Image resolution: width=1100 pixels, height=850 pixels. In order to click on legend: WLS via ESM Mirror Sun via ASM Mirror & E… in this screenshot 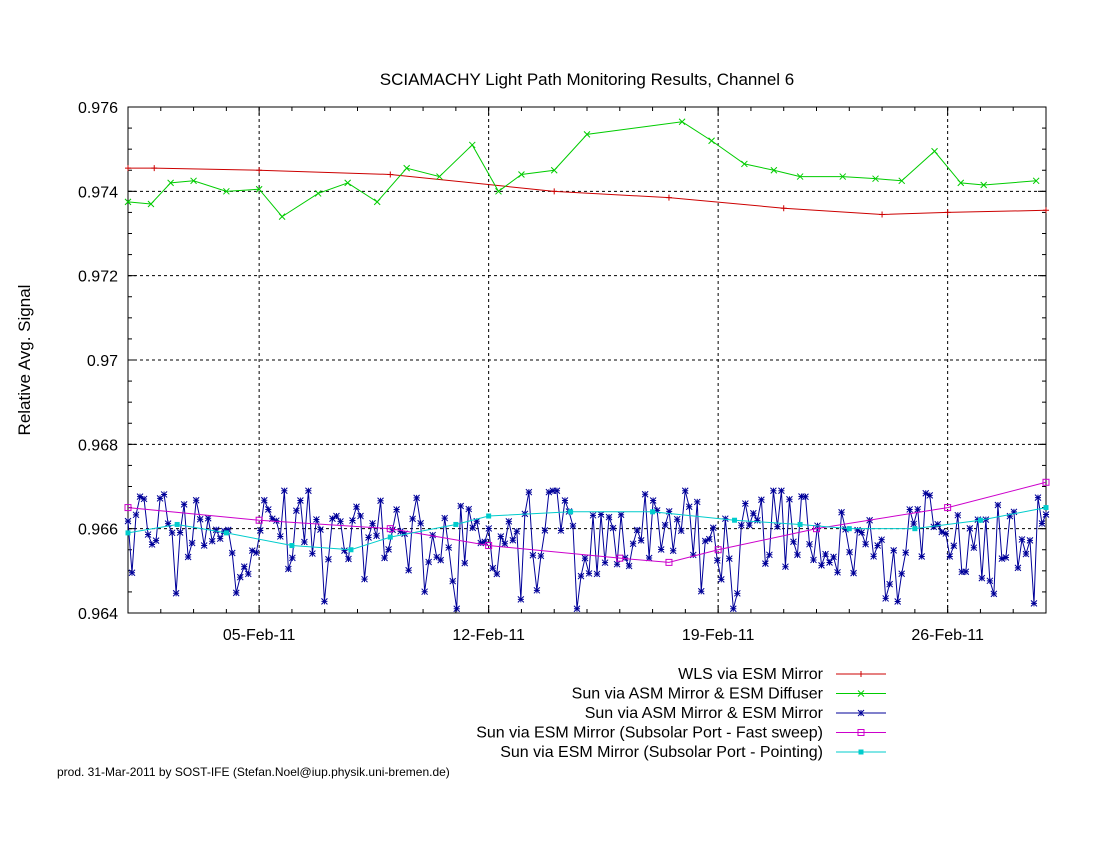, I will do `click(681, 713)`.